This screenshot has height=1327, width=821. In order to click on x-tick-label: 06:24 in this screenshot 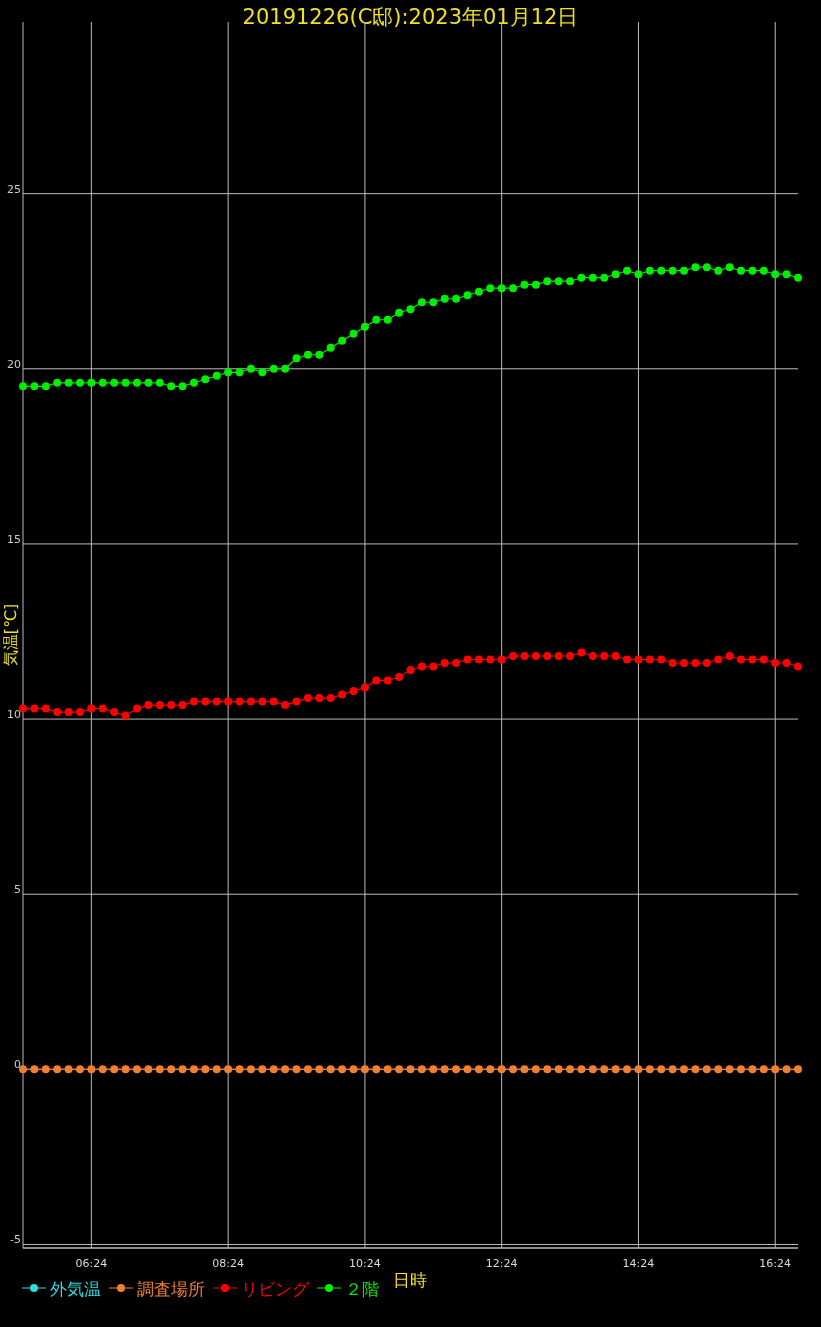, I will do `click(91, 1263)`.